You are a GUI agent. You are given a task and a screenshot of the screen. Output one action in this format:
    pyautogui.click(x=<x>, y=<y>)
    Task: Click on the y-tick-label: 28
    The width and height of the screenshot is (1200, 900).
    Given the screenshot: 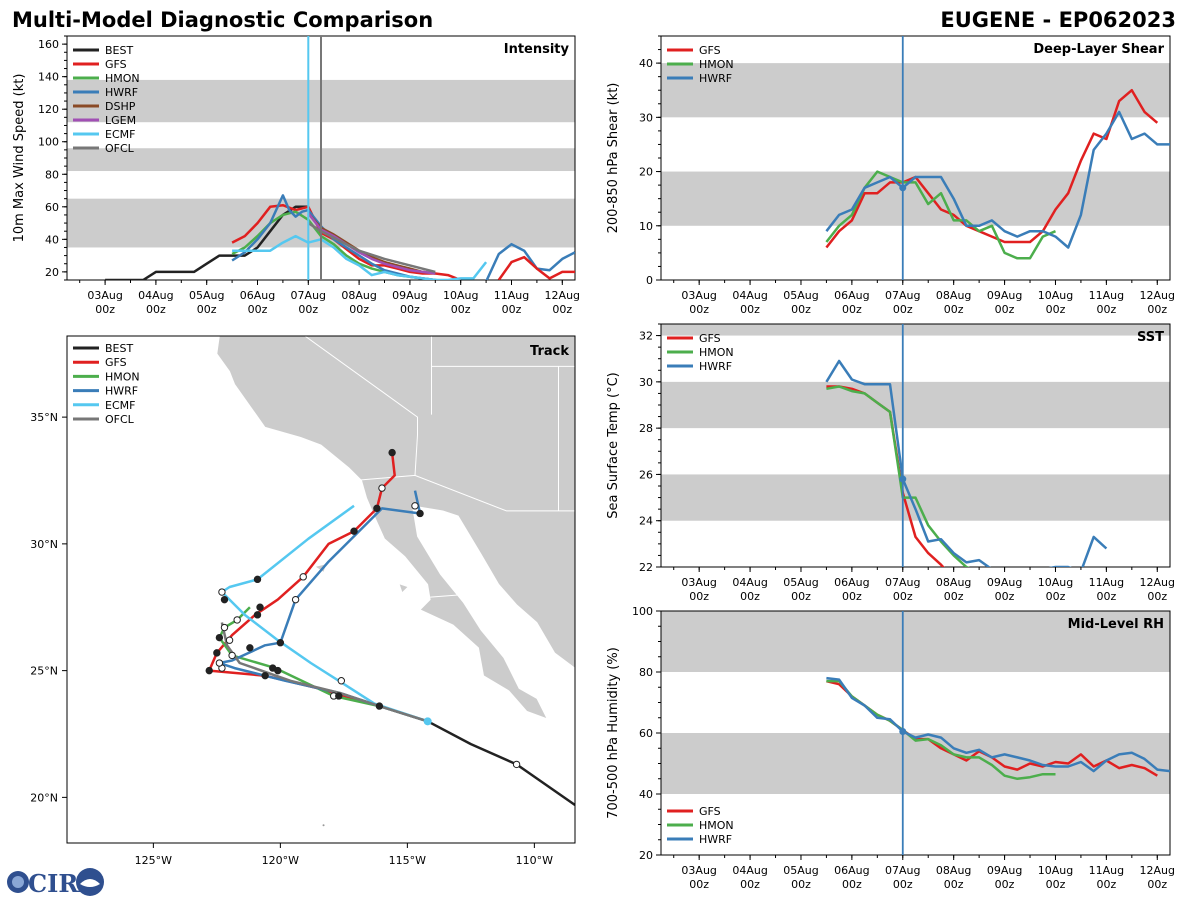 What is the action you would take?
    pyautogui.click(x=646, y=428)
    